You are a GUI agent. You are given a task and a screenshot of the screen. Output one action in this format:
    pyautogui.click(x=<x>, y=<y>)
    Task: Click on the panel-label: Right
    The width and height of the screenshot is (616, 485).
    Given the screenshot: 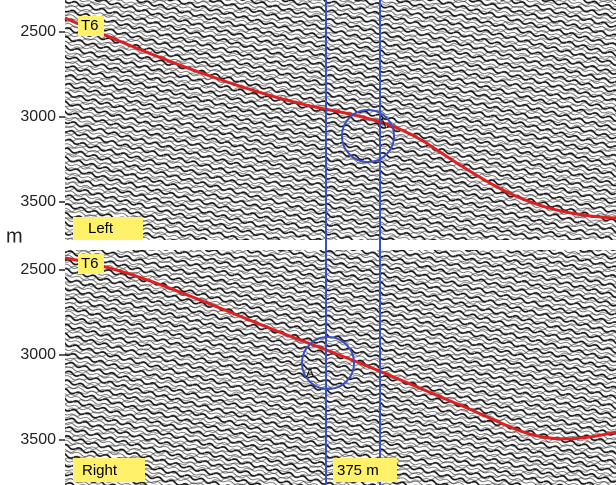 What is the action you would take?
    pyautogui.click(x=100, y=470)
    